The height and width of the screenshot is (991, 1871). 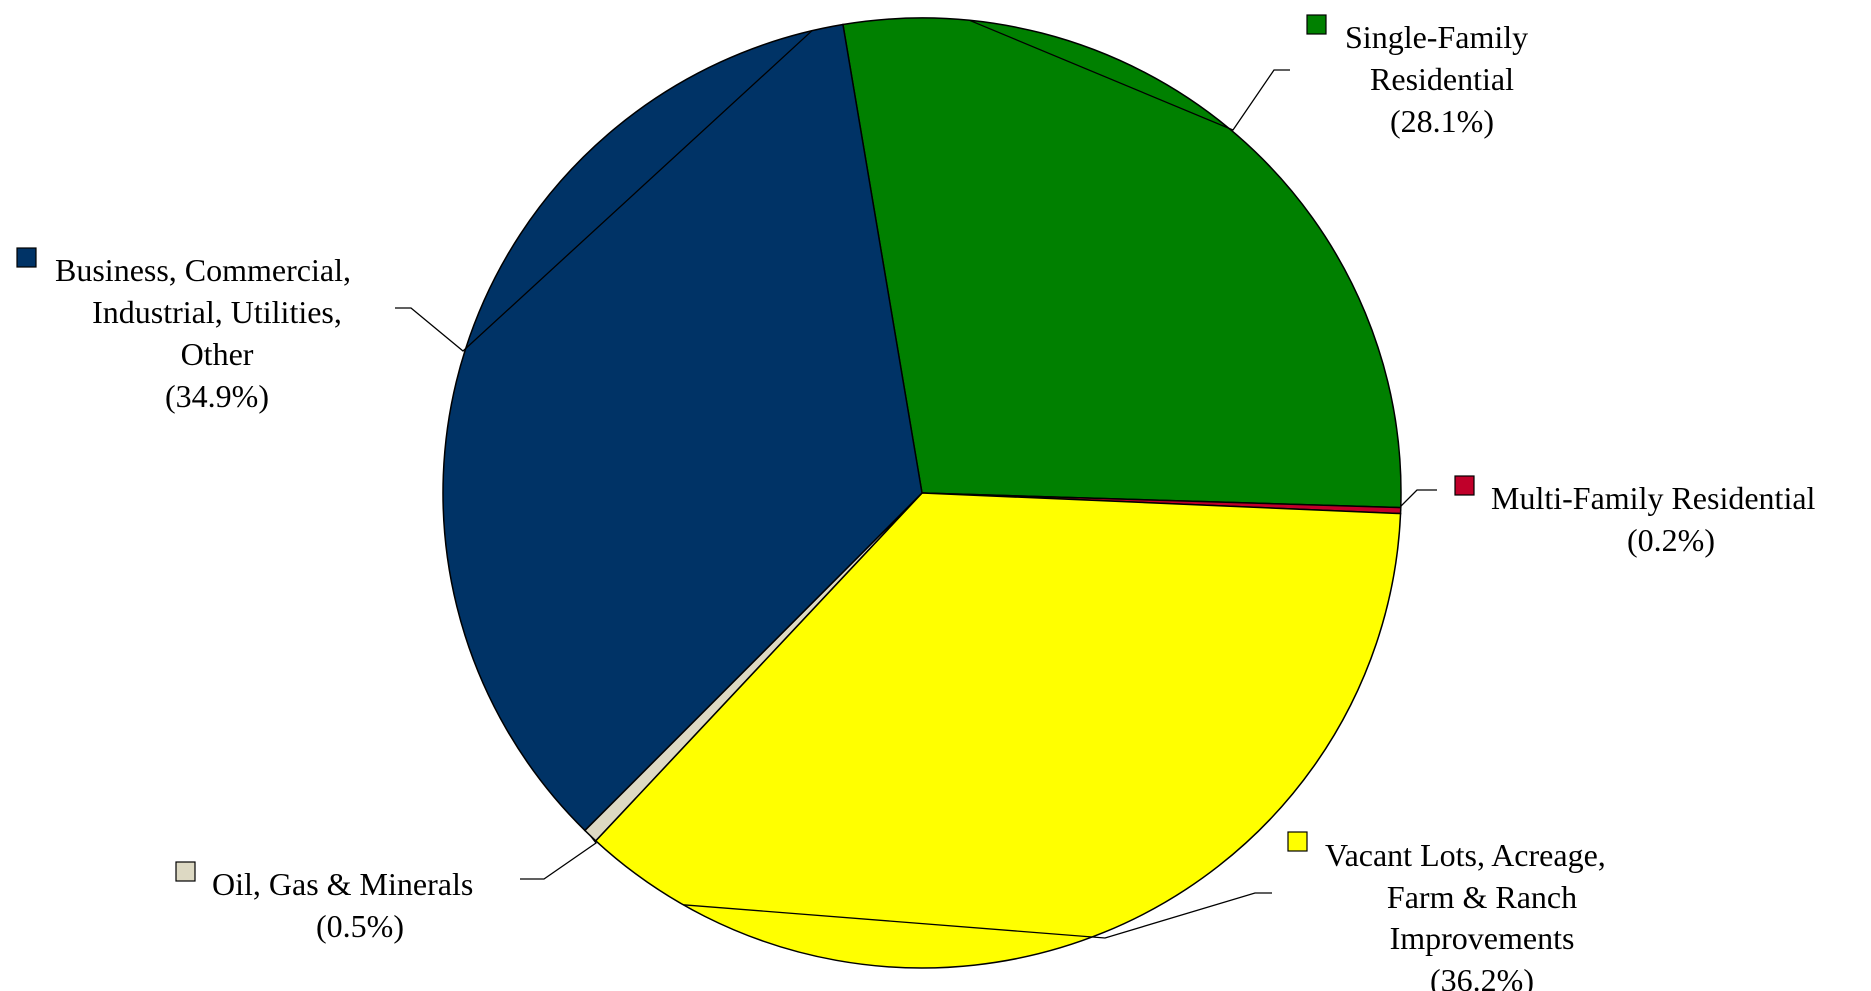 What do you see at coordinates (1436, 37) in the screenshot?
I see `slice-label-single-family-line-1: Single-Family` at bounding box center [1436, 37].